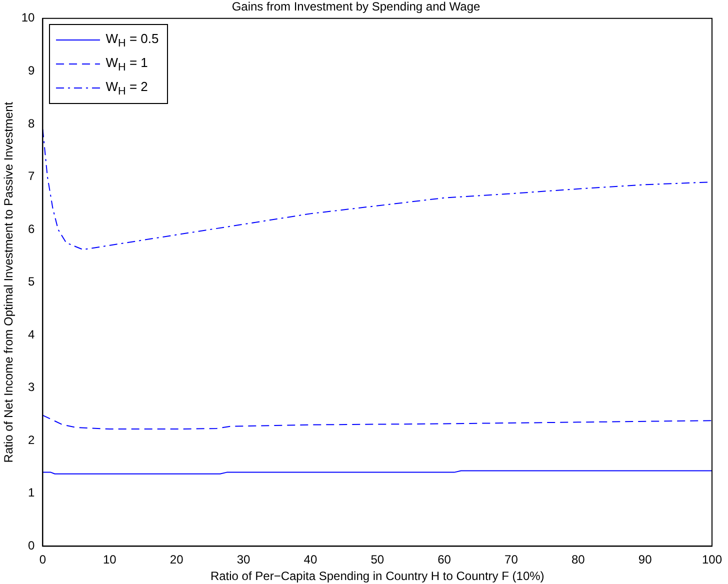 The image size is (728, 584). I want to click on y-tick-label: 7, so click(32, 176).